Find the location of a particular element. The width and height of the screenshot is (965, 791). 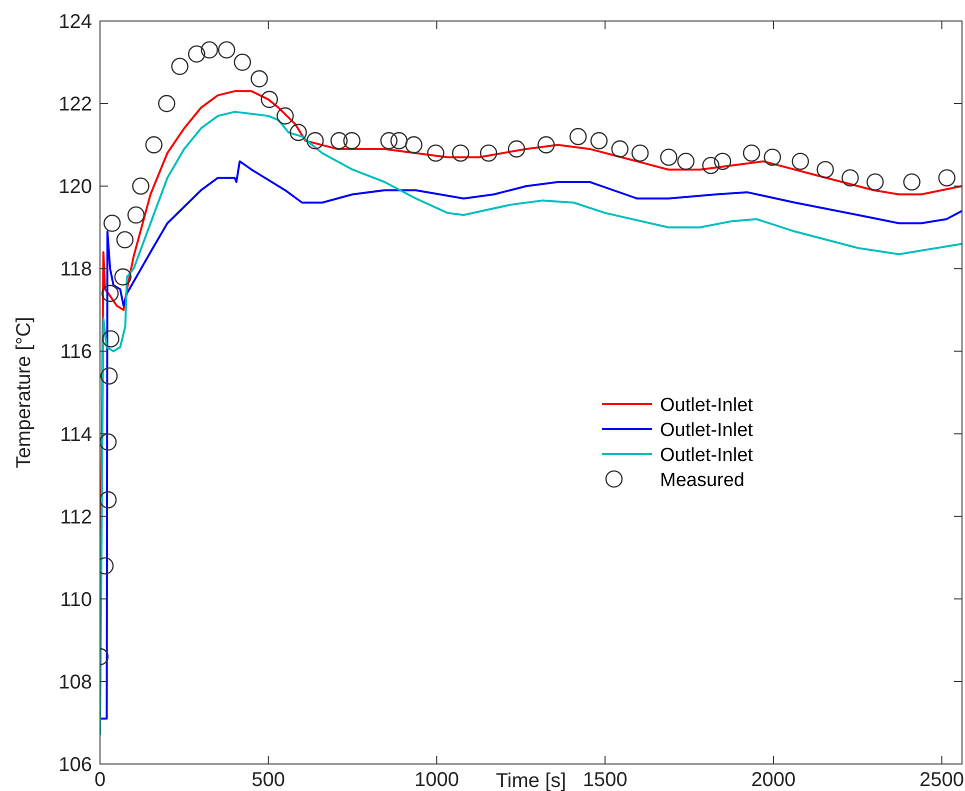

y-tick-label: 106 is located at coordinates (75, 765).